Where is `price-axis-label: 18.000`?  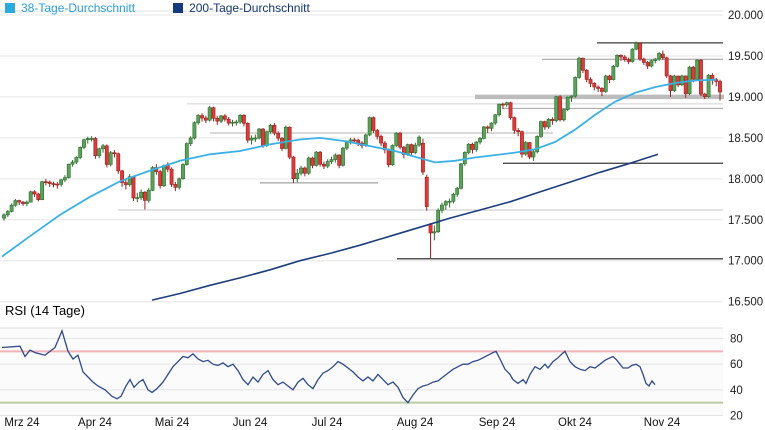
price-axis-label: 18.000 is located at coordinates (745, 180).